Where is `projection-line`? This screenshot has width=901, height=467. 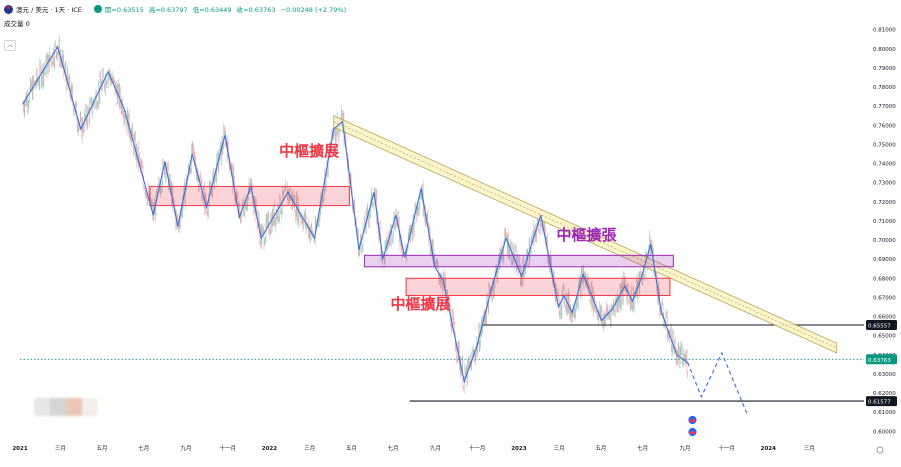
projection-line is located at coordinates (717, 383).